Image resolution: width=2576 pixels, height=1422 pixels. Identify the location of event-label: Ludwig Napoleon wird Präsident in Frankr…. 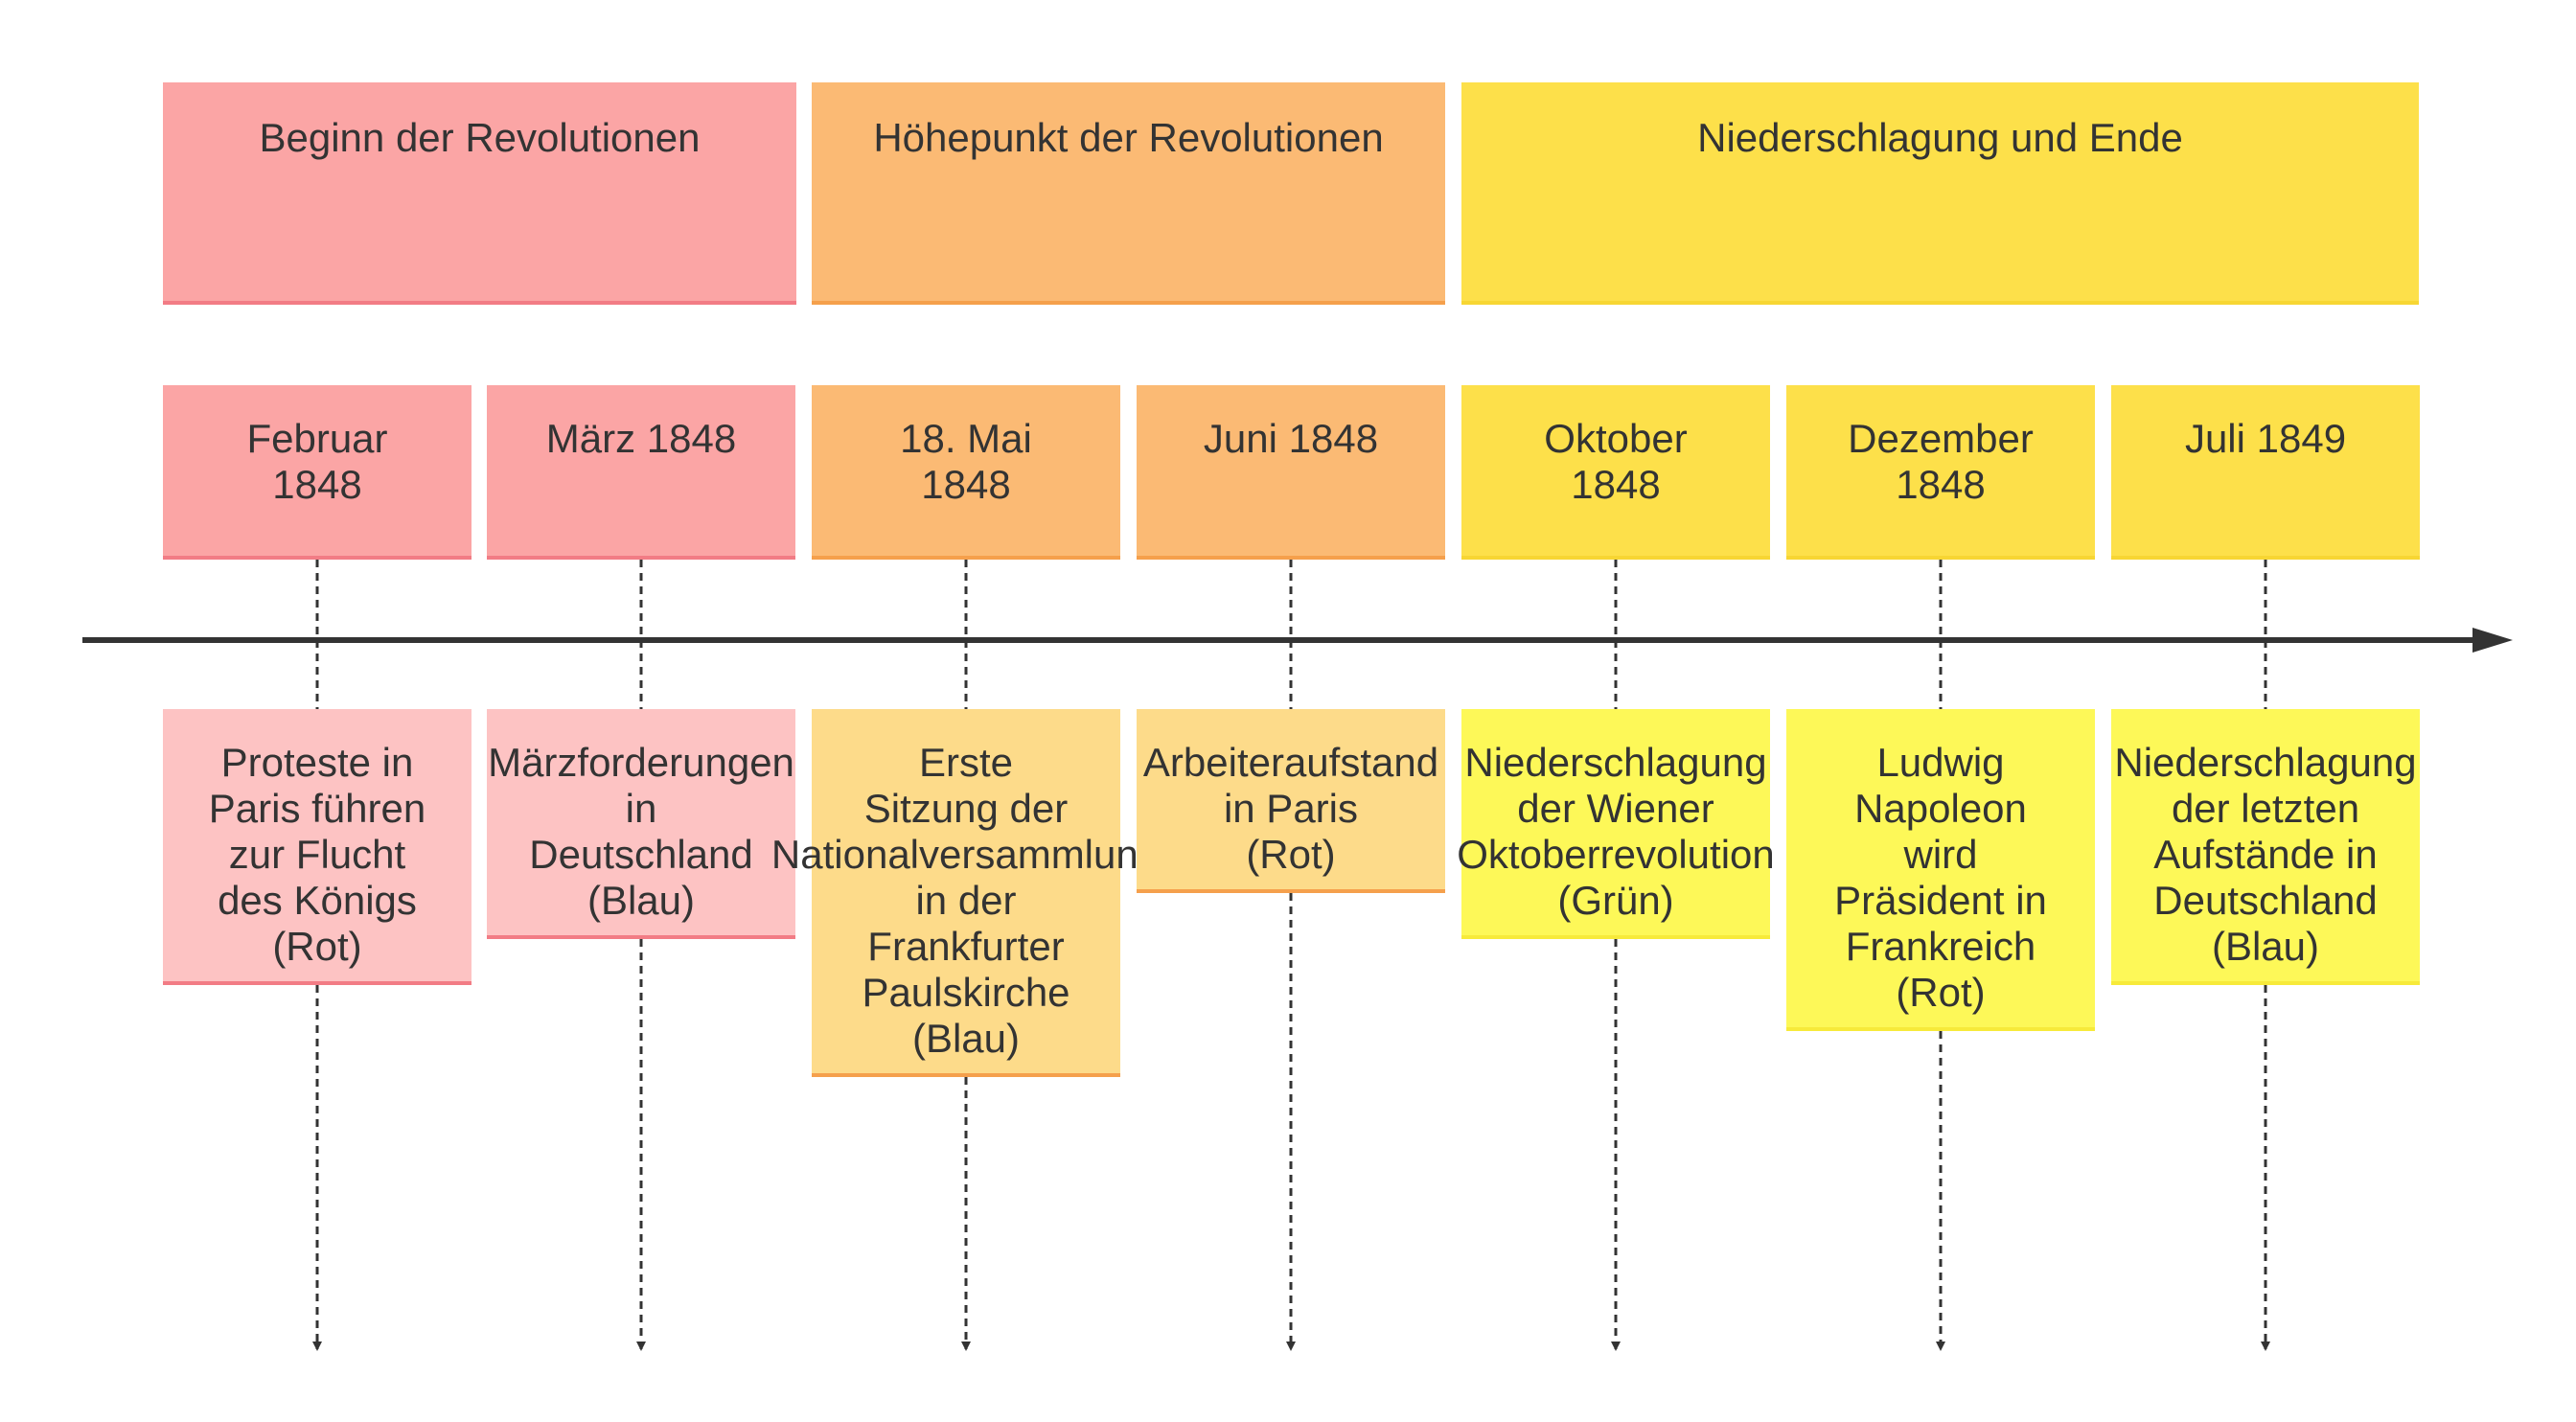
(1940, 877).